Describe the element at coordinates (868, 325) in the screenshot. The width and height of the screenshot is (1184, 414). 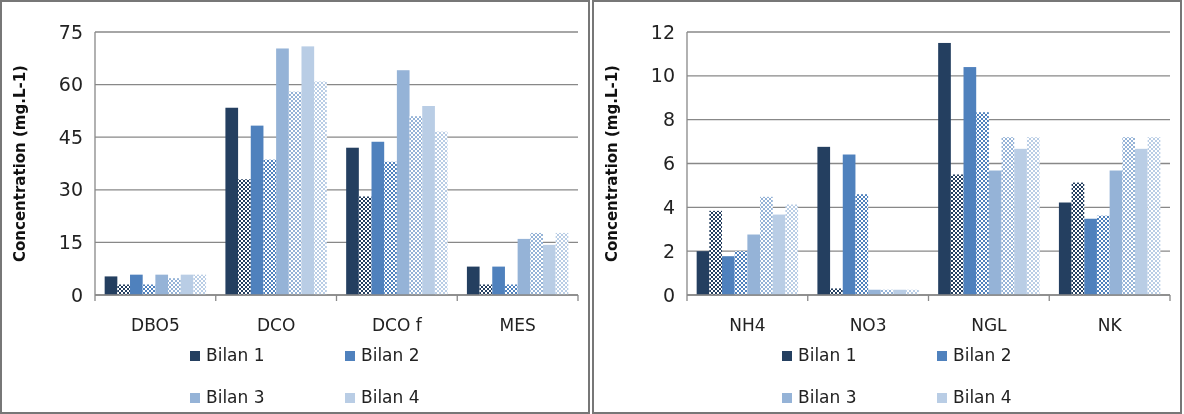
I see `x-tick-label: NO3` at that location.